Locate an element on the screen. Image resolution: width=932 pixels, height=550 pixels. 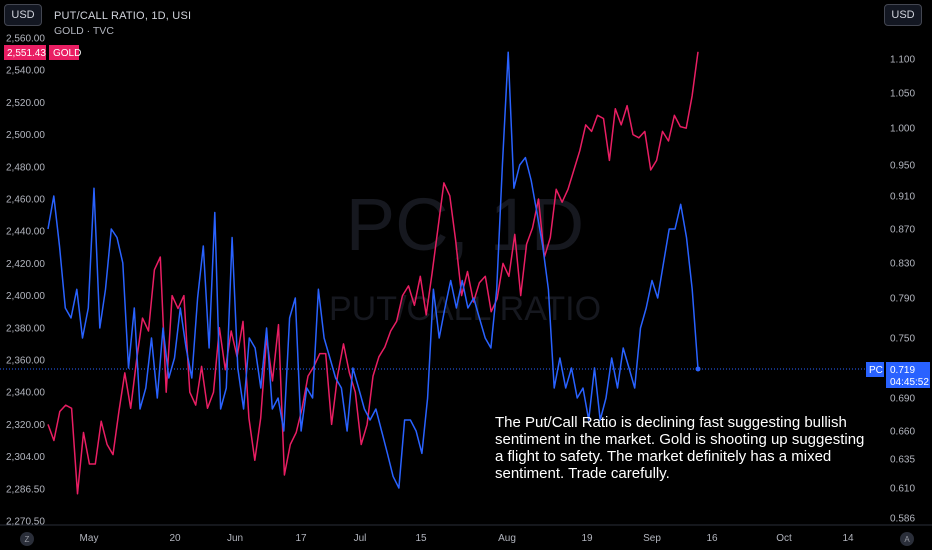
right-currency-button: USD is located at coordinates (903, 15).